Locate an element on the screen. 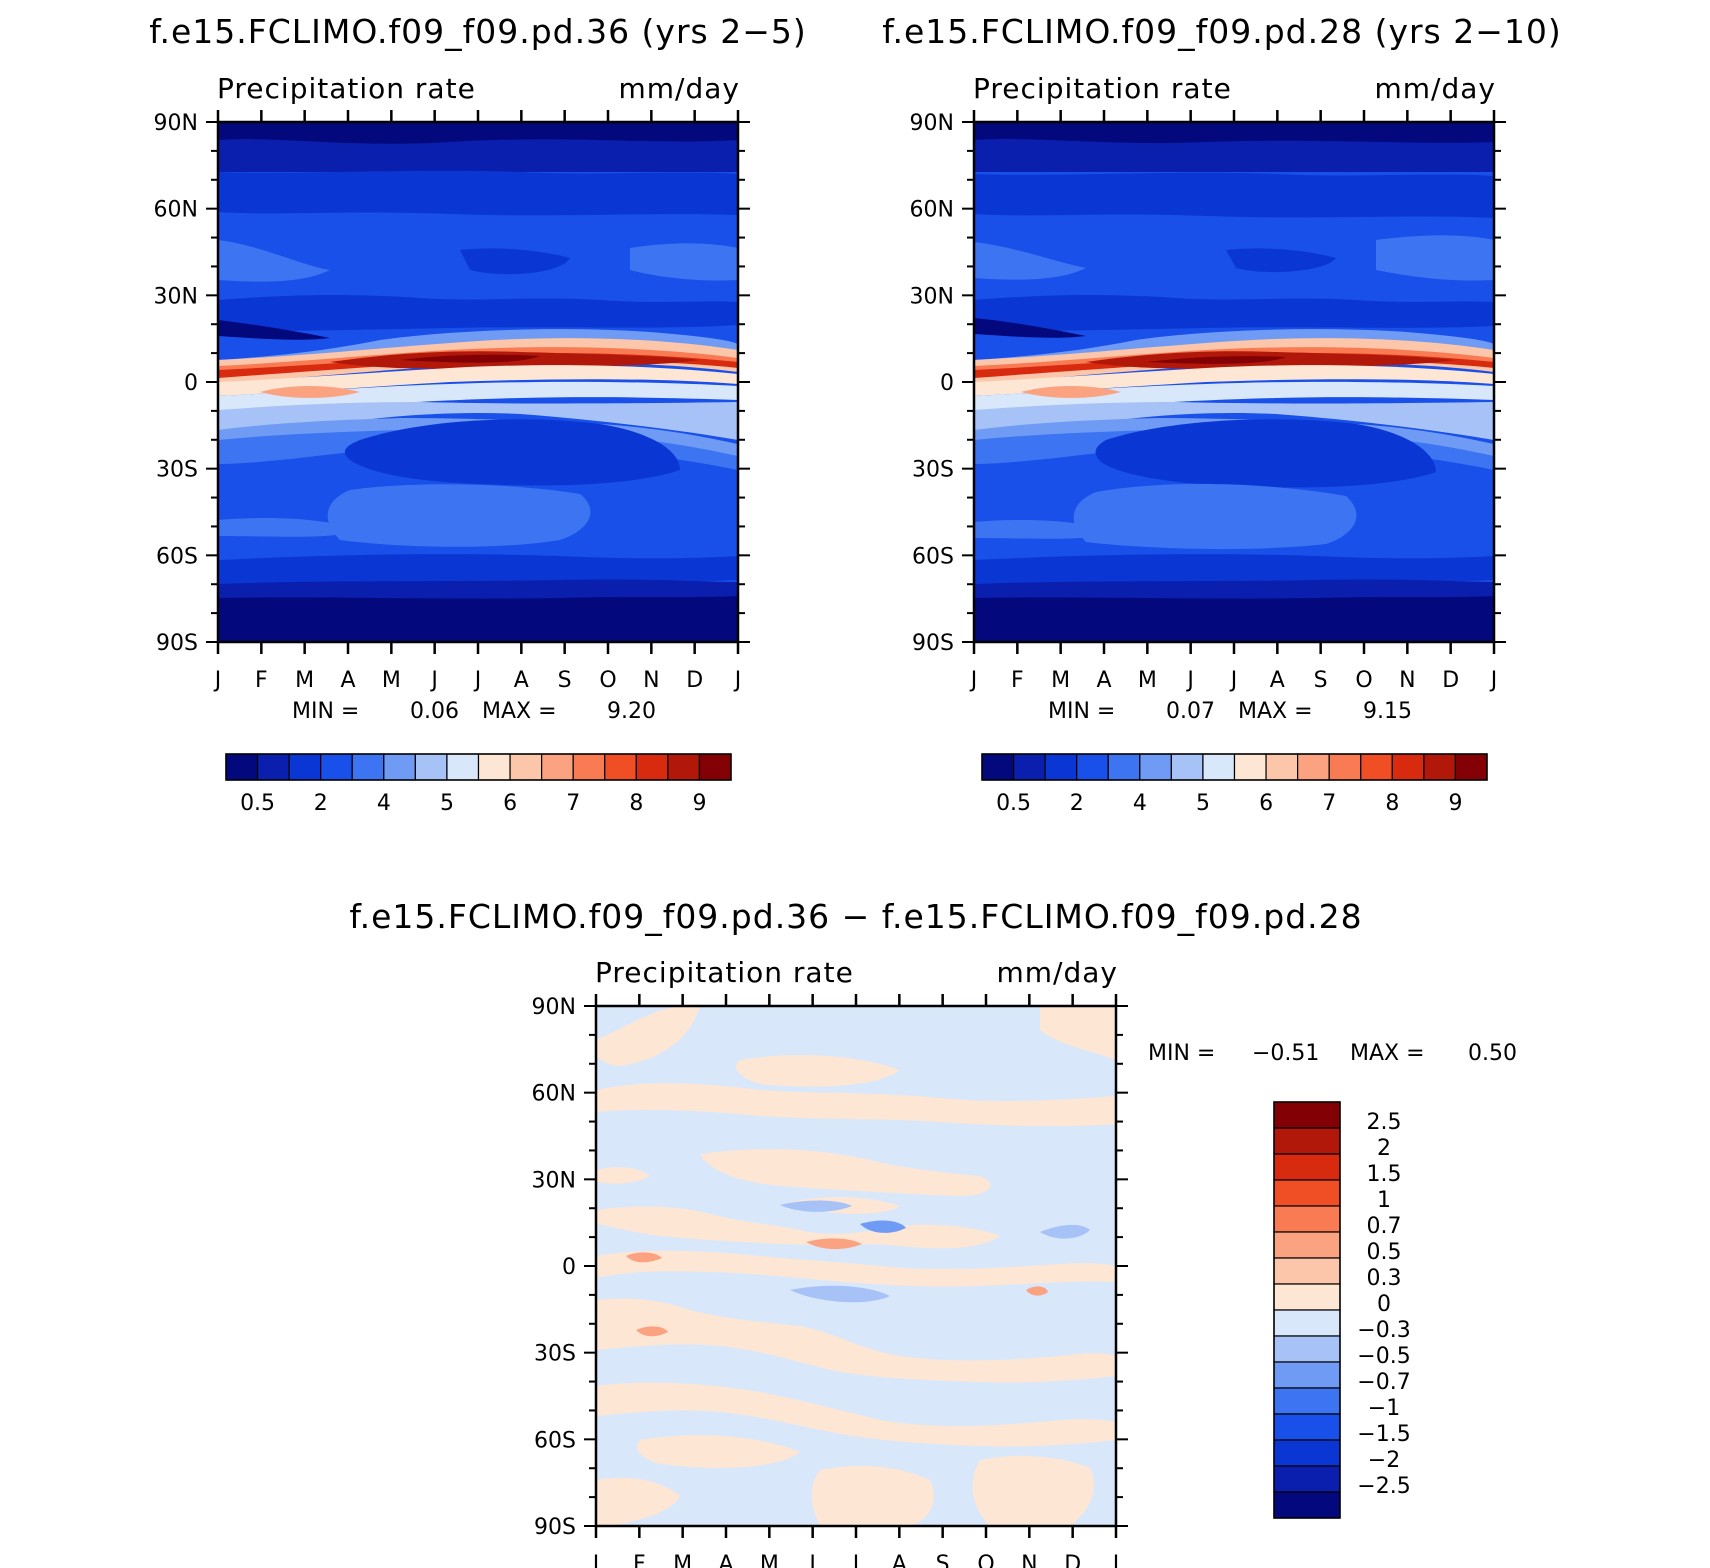 The height and width of the screenshot is (1568, 1710). panel-3-colorbar-label: 1.5 is located at coordinates (1384, 1174).